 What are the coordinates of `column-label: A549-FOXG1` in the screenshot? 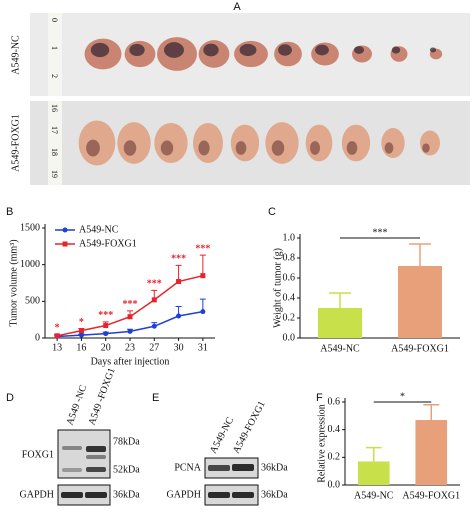 It's located at (249, 427).